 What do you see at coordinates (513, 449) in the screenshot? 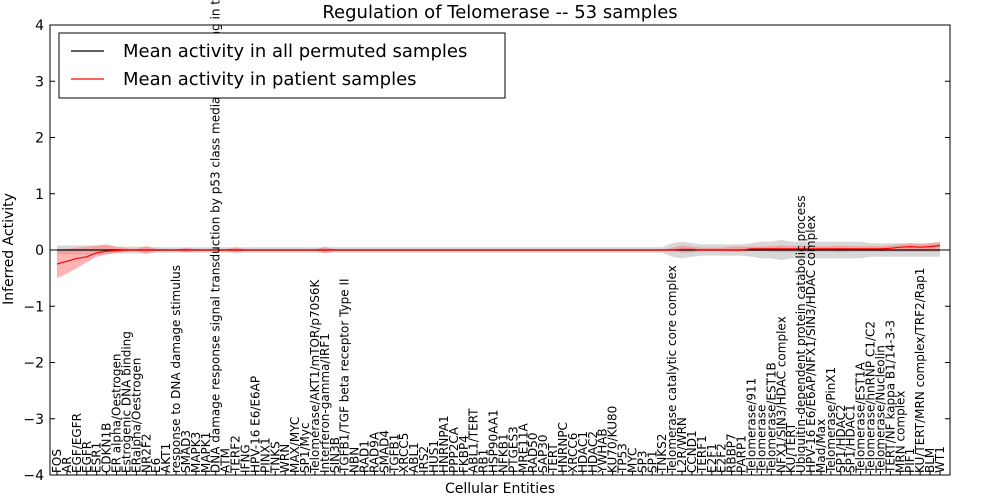
I see `x-tick-label: PTGES3` at bounding box center [513, 449].